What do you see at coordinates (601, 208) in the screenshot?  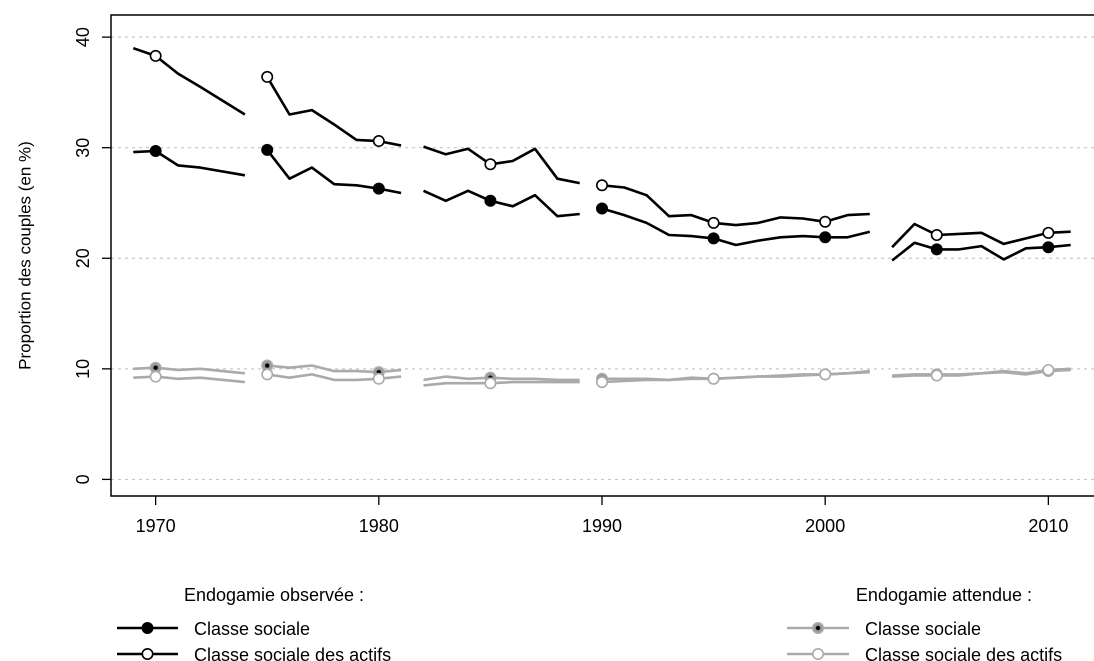 I see `series-0-point-1990` at bounding box center [601, 208].